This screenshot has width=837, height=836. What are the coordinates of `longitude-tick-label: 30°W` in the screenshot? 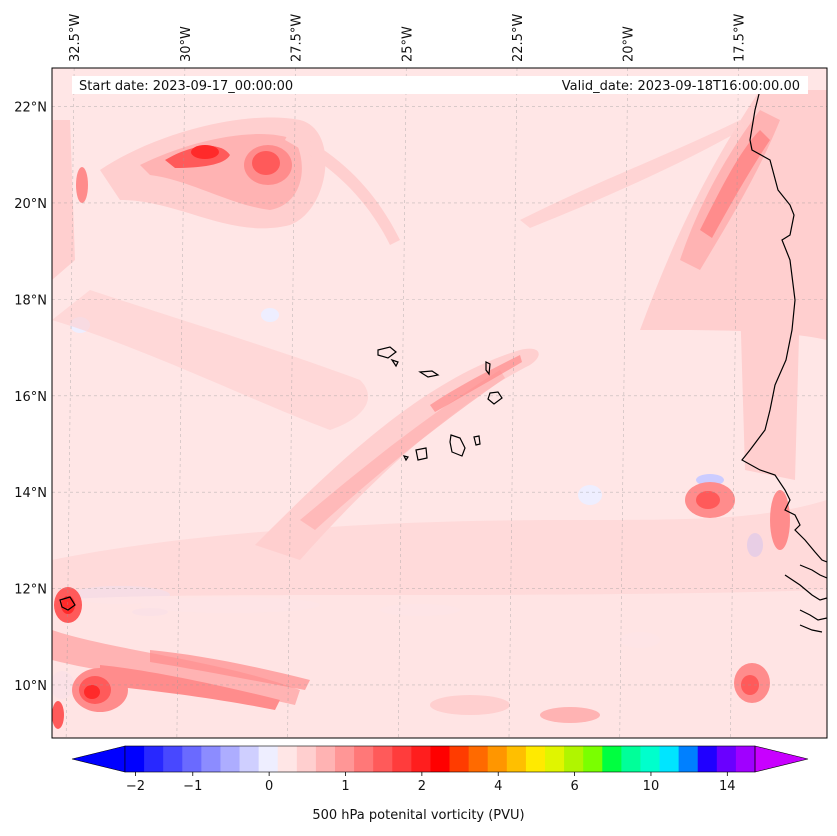 It's located at (186, 44).